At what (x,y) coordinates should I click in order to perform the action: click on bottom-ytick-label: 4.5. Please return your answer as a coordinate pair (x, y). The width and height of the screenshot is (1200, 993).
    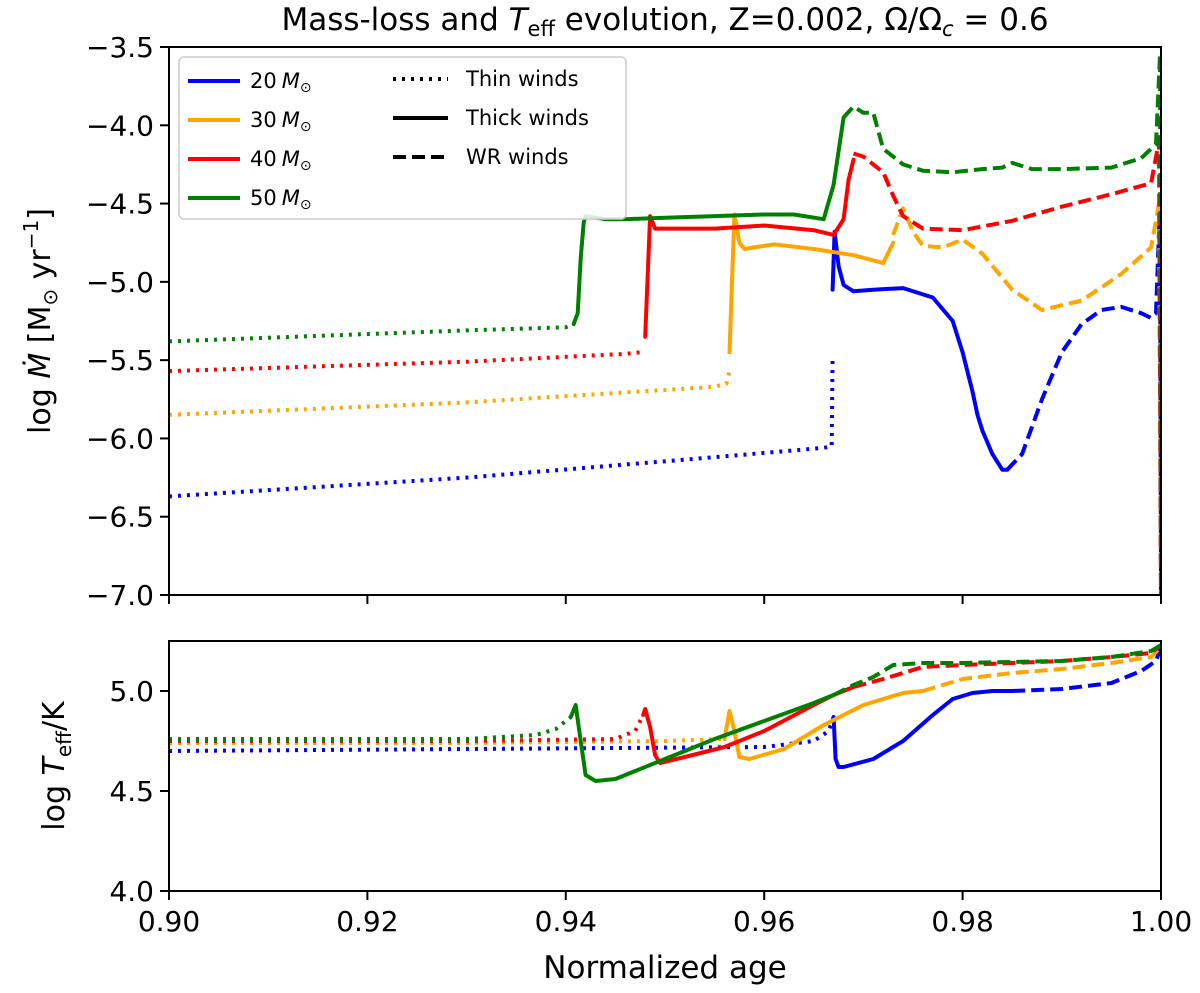
    Looking at the image, I should click on (131, 791).